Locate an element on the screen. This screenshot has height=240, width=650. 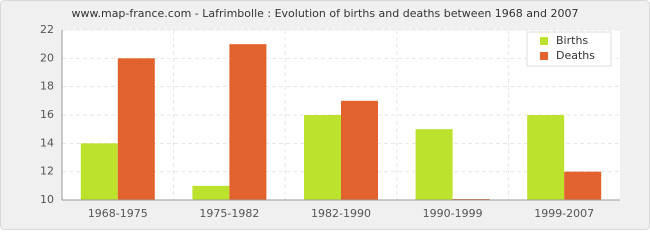
y-tick-label: 22 is located at coordinates (47, 29).